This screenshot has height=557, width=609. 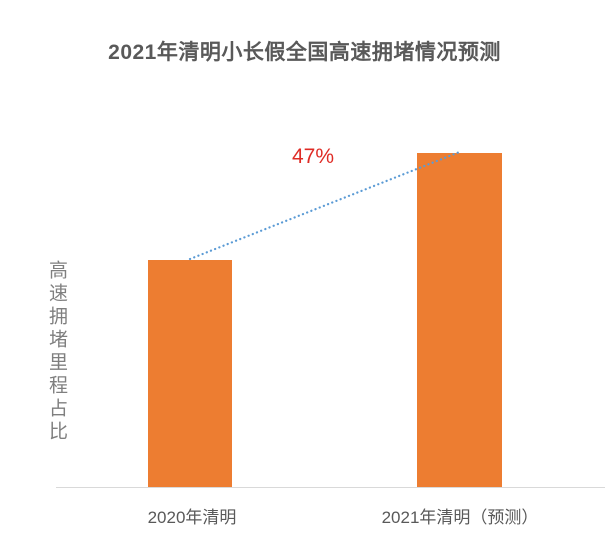 What do you see at coordinates (460, 517) in the screenshot?
I see `x-axis-label-2021: 2021年清明（预测）` at bounding box center [460, 517].